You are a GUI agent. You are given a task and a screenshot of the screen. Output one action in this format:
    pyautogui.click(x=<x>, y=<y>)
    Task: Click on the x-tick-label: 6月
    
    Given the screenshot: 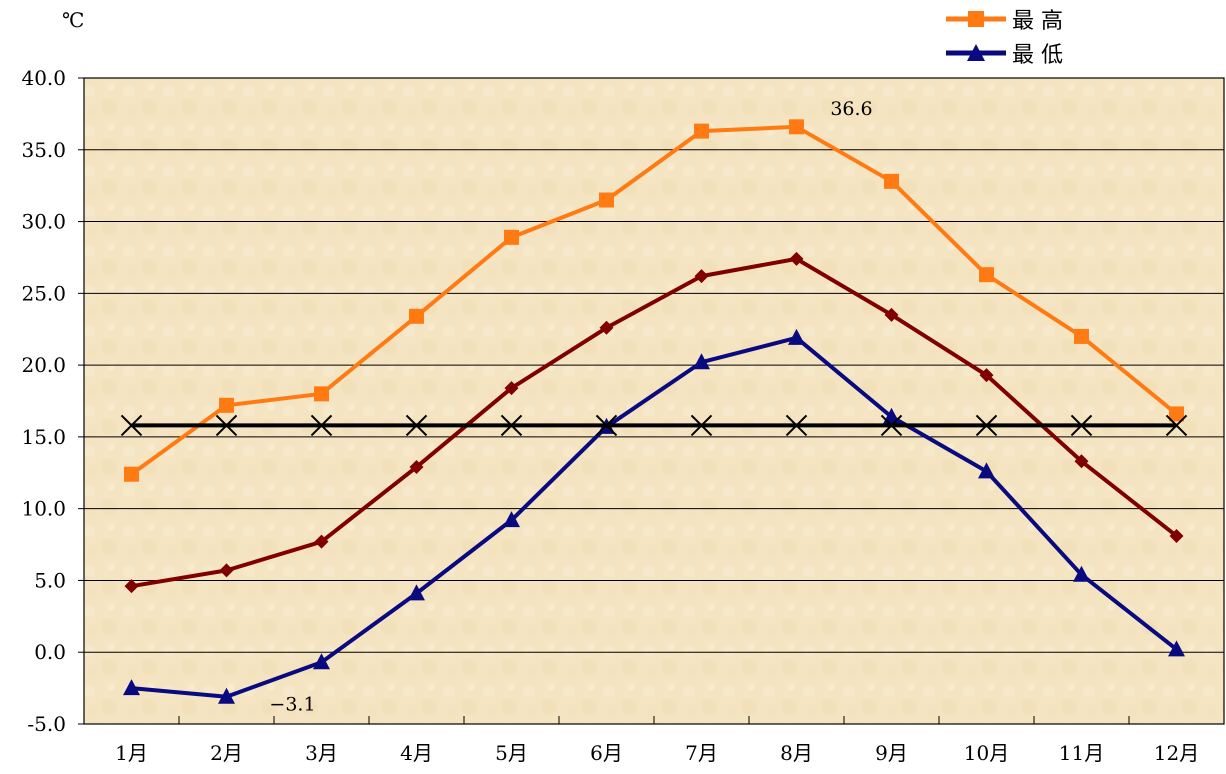 What is the action you would take?
    pyautogui.click(x=606, y=753)
    